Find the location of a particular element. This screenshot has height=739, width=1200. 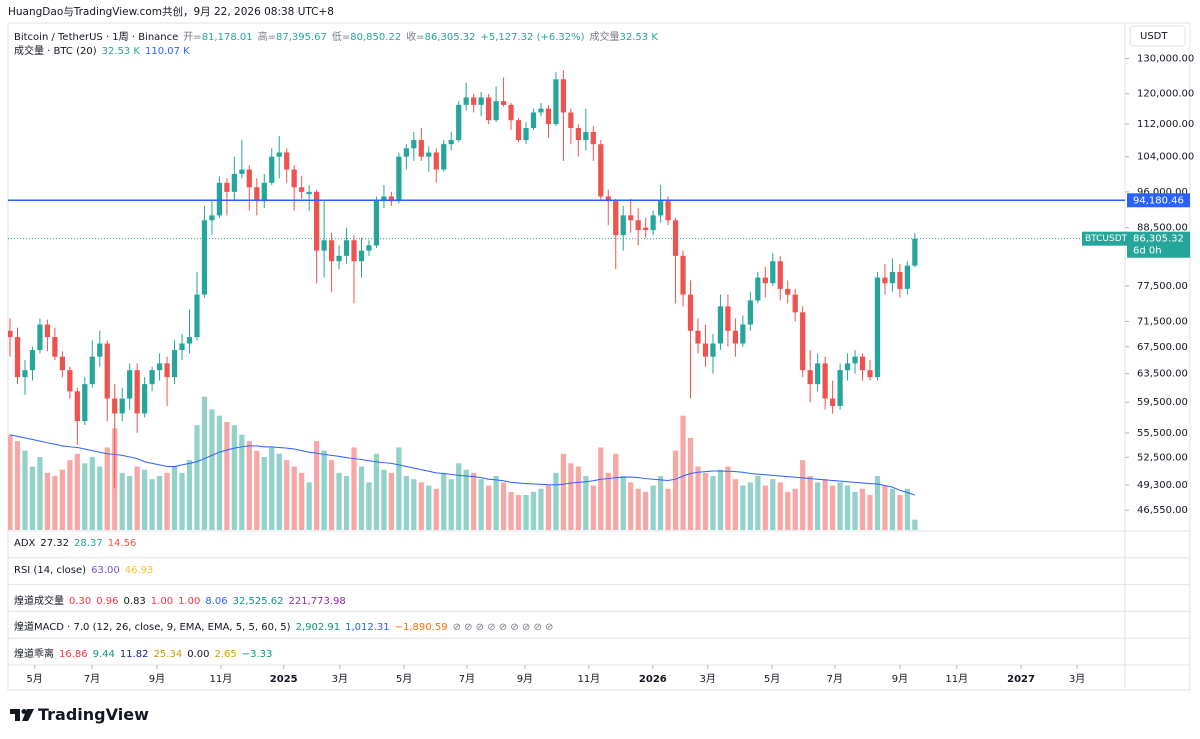

logo: TradingView is located at coordinates (79, 714).